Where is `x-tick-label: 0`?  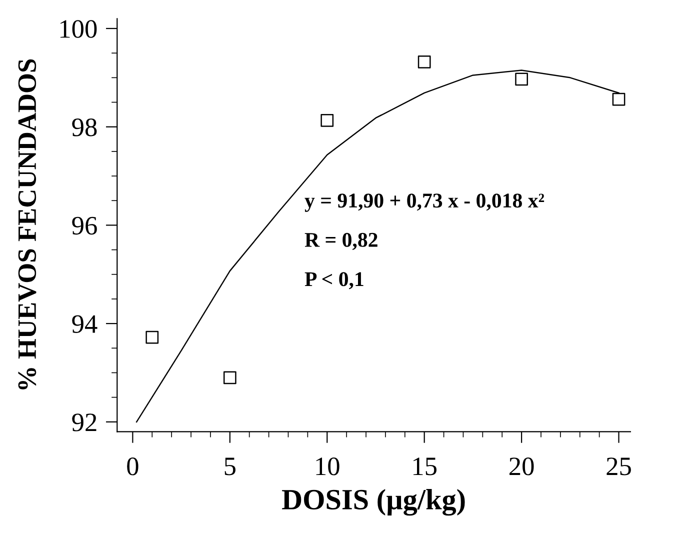 x-tick-label: 0 is located at coordinates (132, 466).